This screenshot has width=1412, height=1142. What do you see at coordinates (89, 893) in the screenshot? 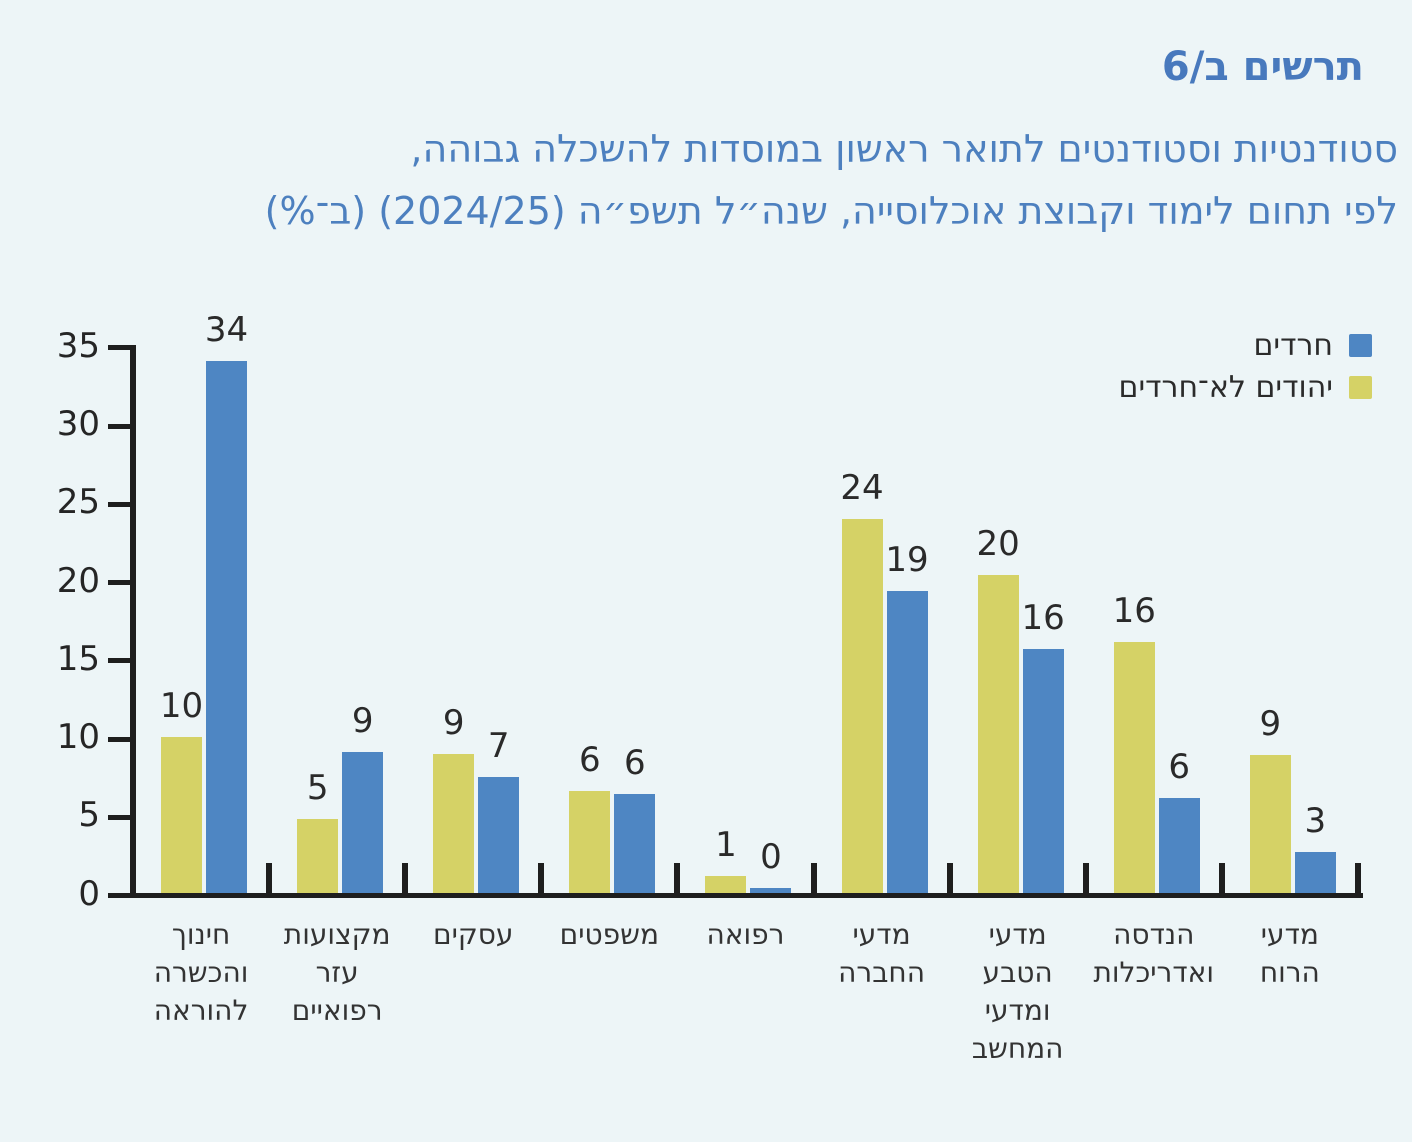
I see `y-axis-tick-label: 0` at bounding box center [89, 893].